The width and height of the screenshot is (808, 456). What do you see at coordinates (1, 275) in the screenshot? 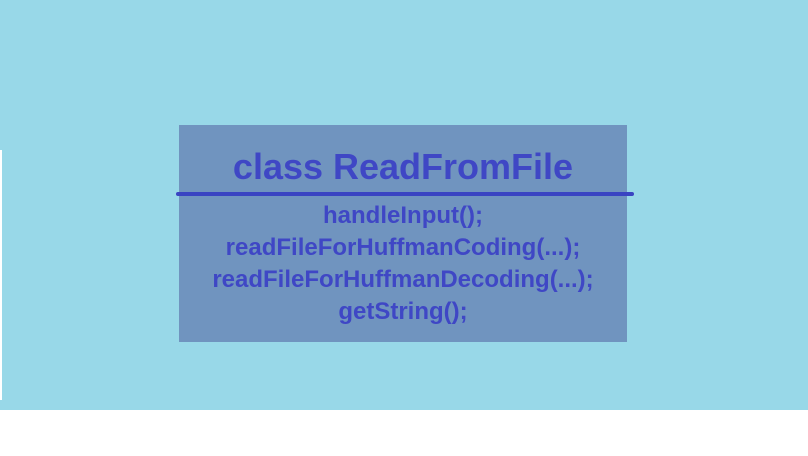
I see `left-edge-strip` at bounding box center [1, 275].